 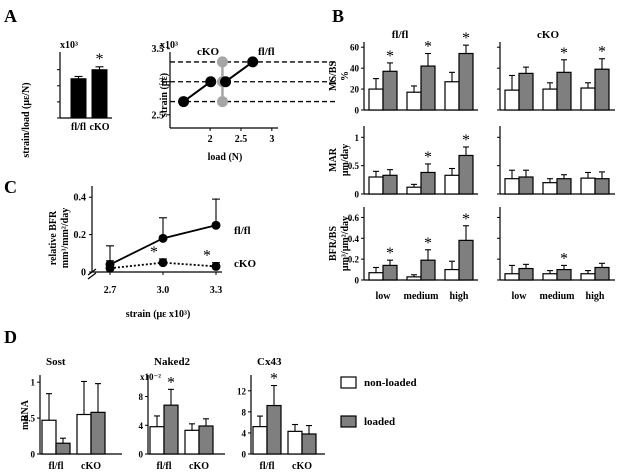 I want to click on panel-b-ytick-label: 40, so click(x=355, y=69).